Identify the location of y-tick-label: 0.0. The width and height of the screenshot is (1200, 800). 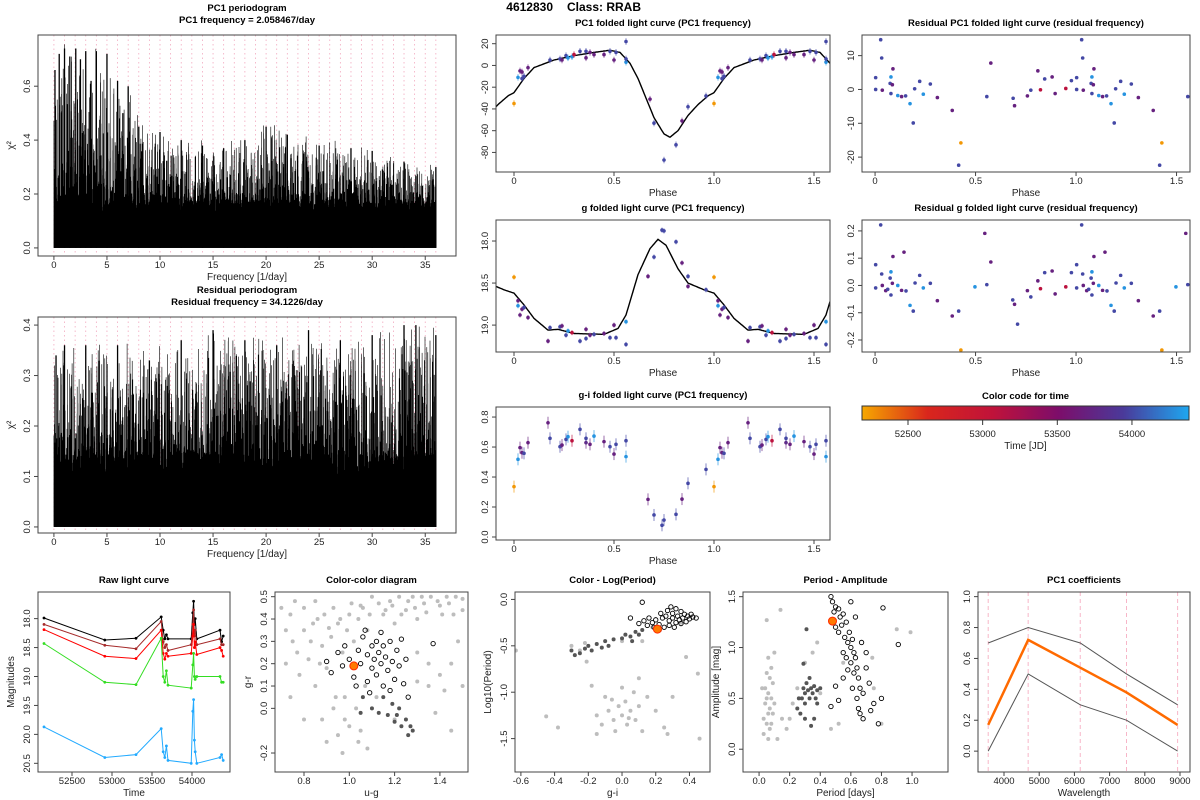
(851, 285).